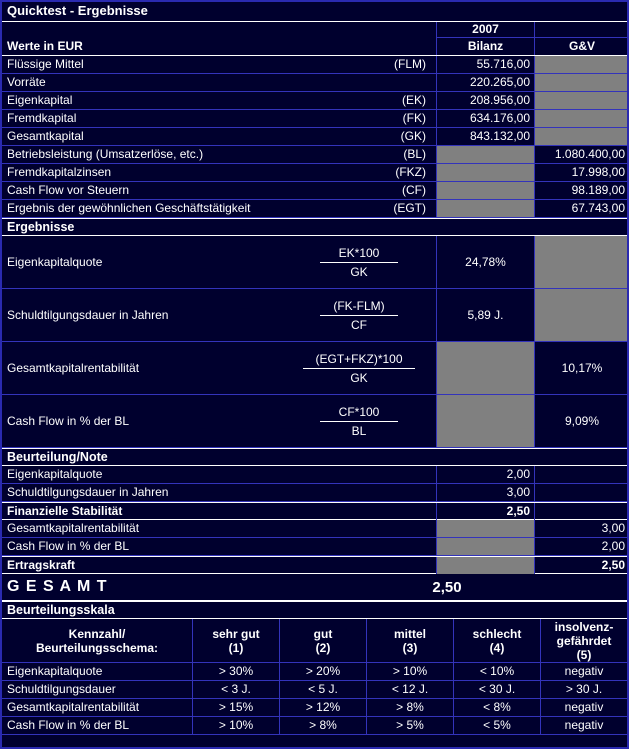 This screenshot has height=749, width=629. Describe the element at coordinates (105, 154) in the screenshot. I see `row-label: Betriebsleistung (Umsatzerlöse, etc.)` at that location.